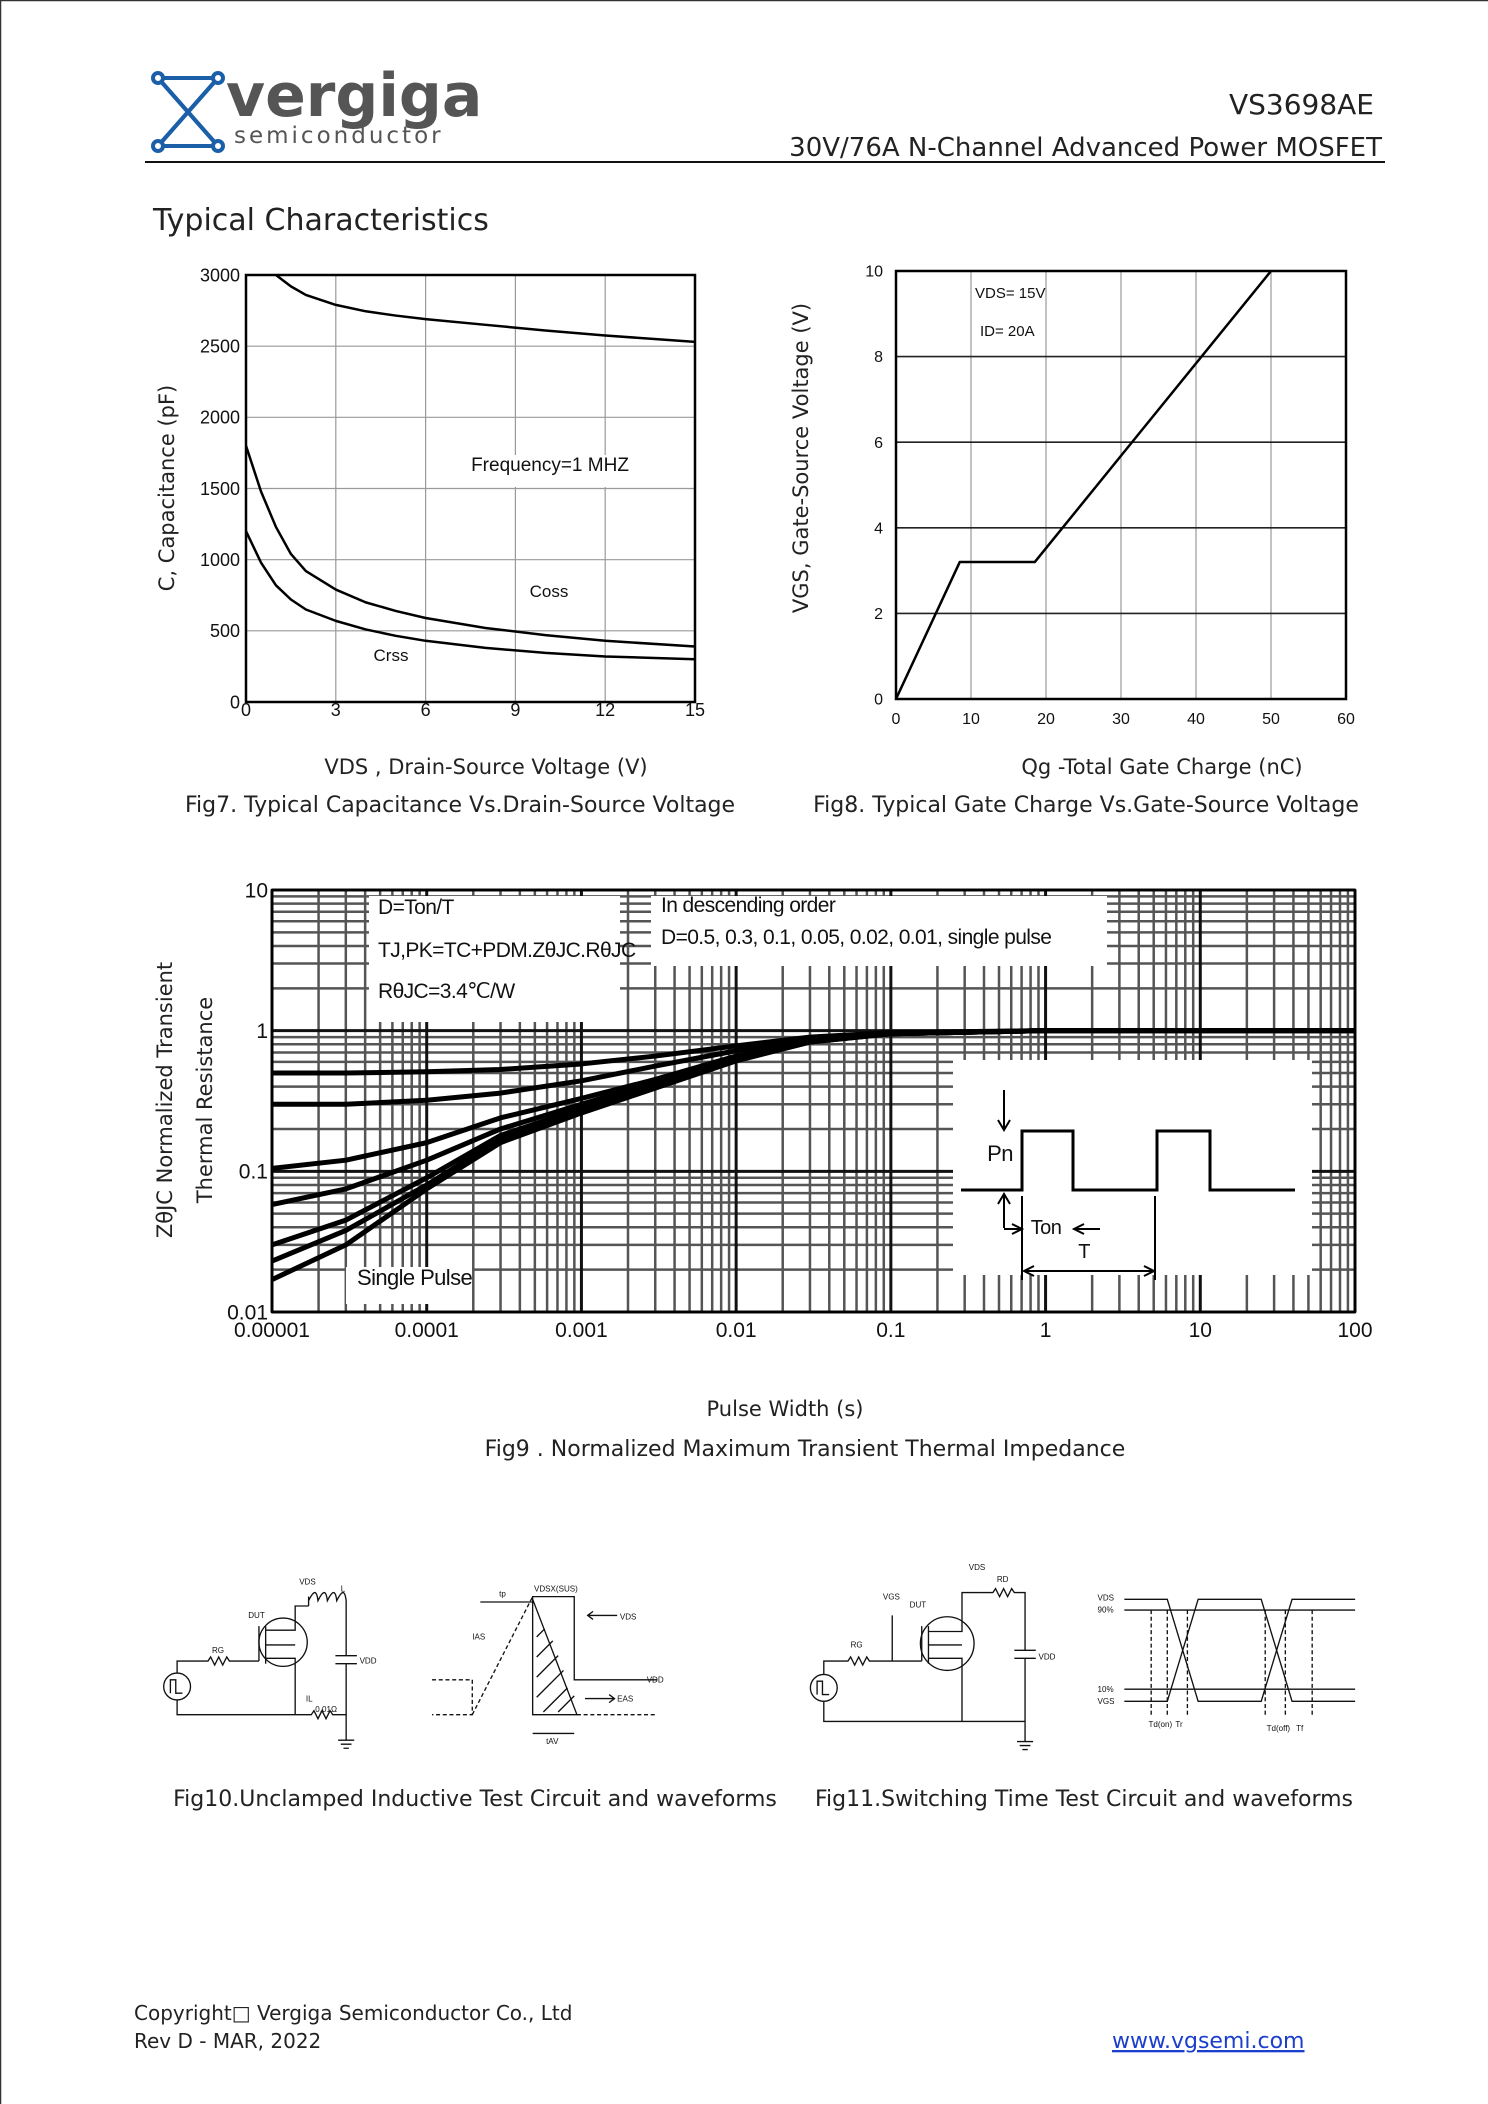 This screenshot has width=1488, height=2104. I want to click on y-tick-label: 8, so click(878, 357).